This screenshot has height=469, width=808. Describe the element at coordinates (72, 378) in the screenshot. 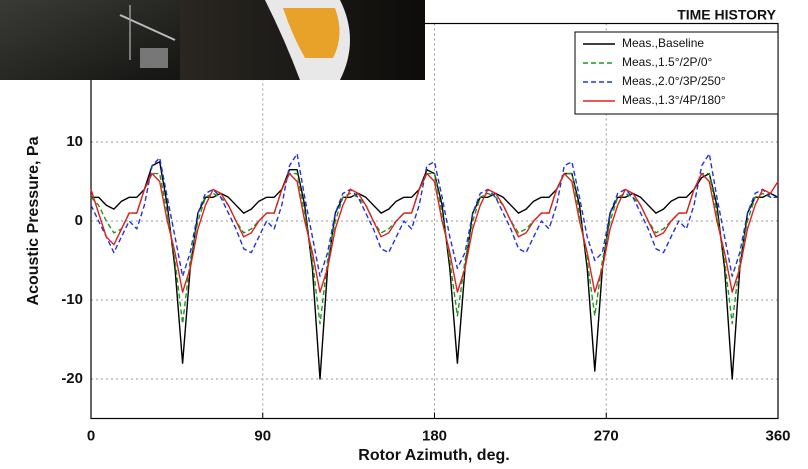

I see `y-tick-label: -20` at that location.